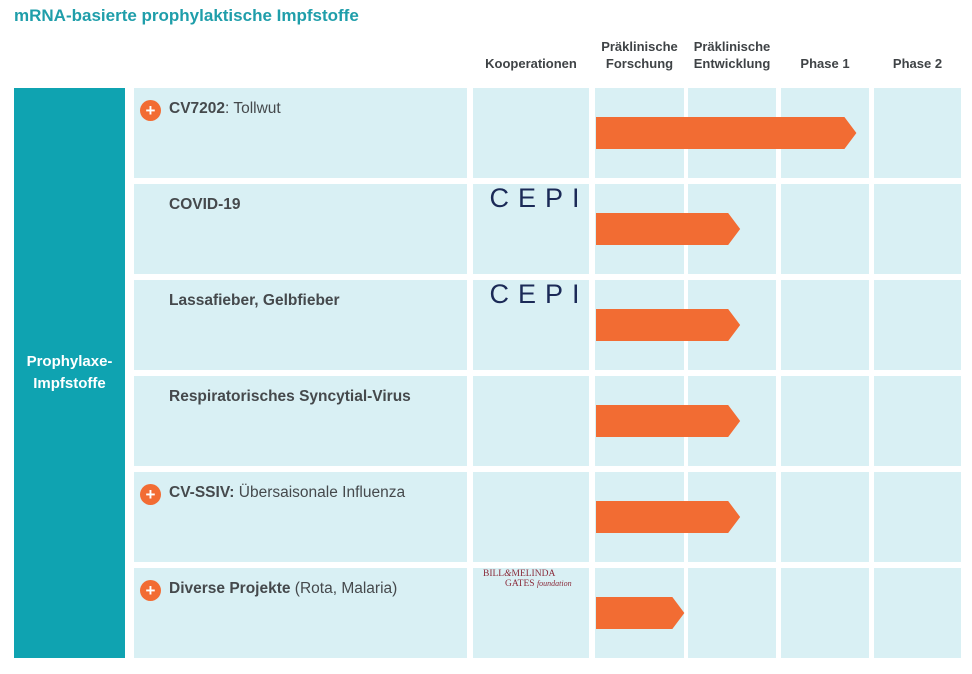  I want to click on row-name-rest: : Tollwut, so click(253, 108).